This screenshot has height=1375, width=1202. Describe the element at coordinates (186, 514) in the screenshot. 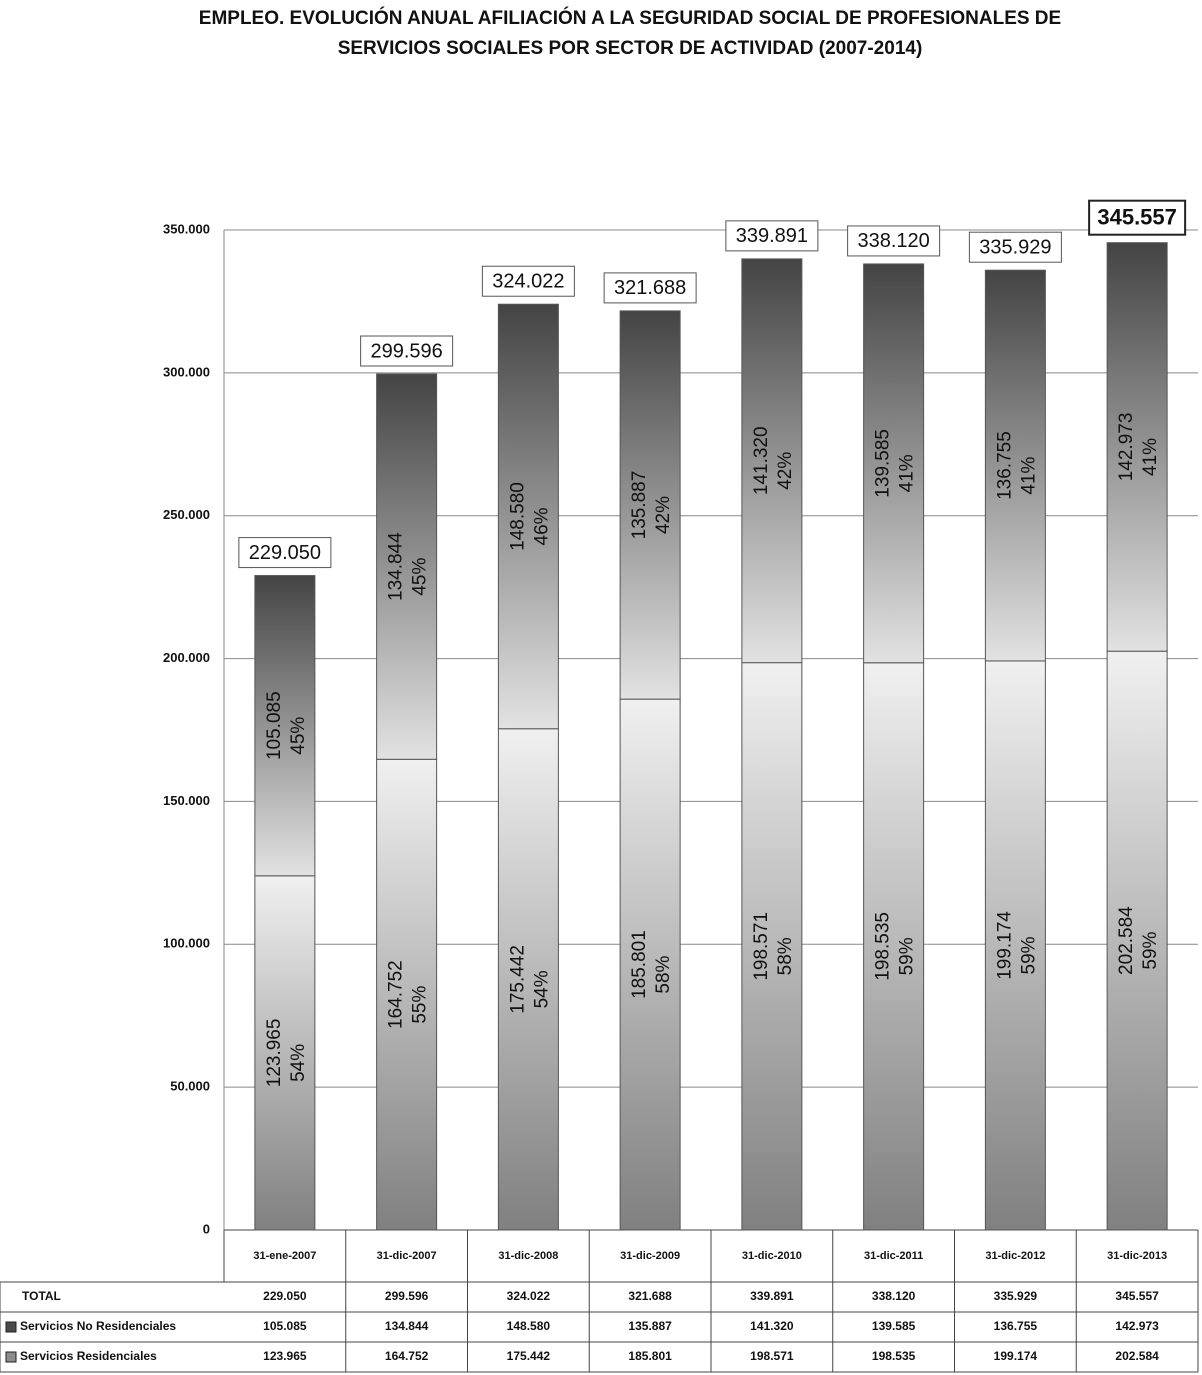

I see `y-tick-label: 250.000` at that location.